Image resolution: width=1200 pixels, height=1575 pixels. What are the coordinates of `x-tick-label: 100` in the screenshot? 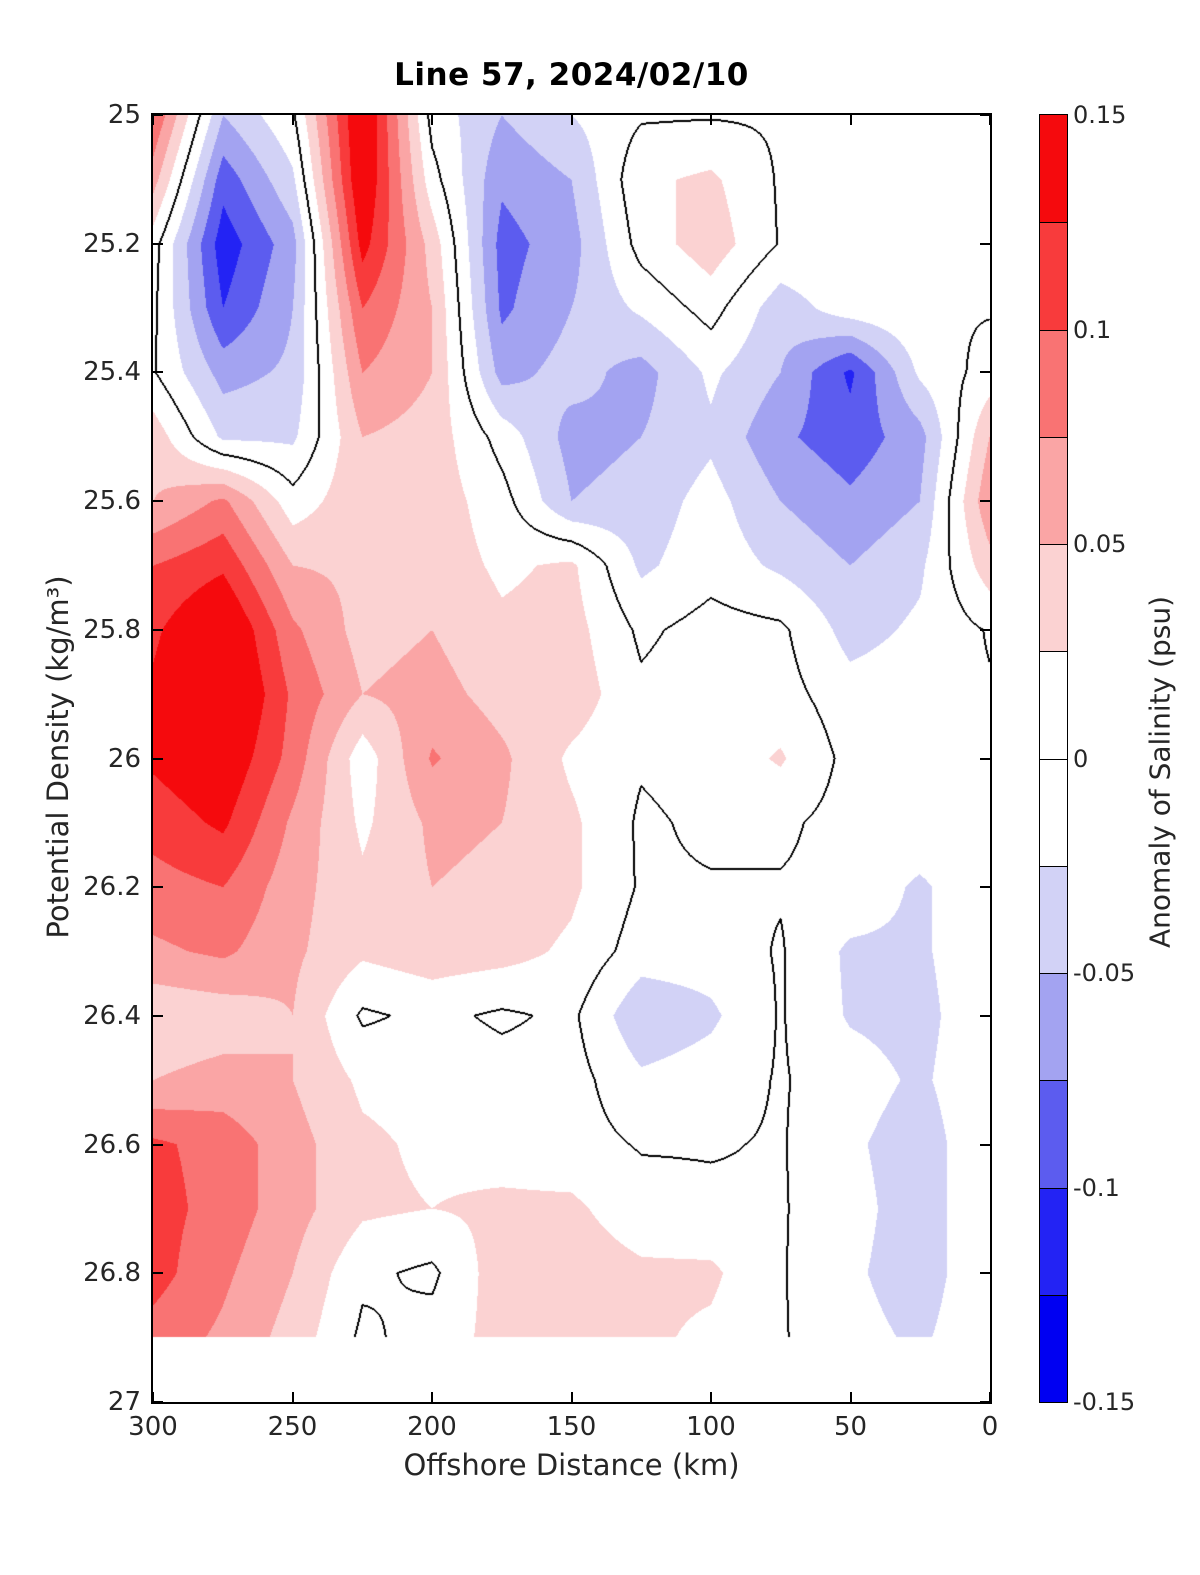 It's located at (711, 1427).